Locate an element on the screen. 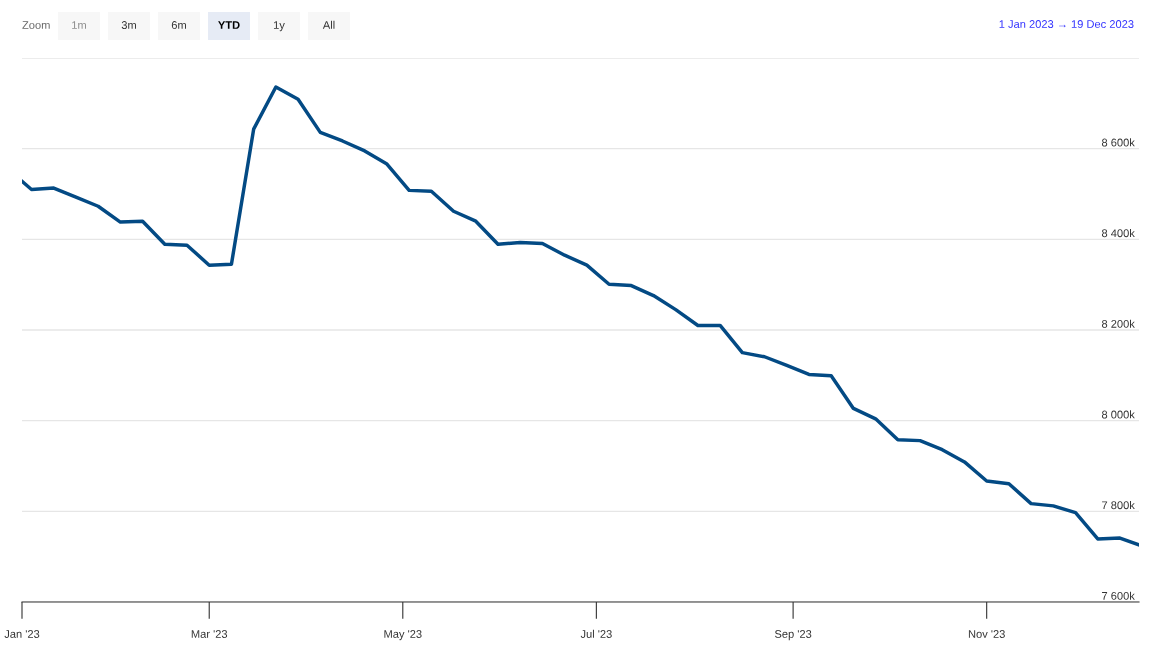 This screenshot has width=1161, height=646. x-tick-label: Jan '23 is located at coordinates (22, 634).